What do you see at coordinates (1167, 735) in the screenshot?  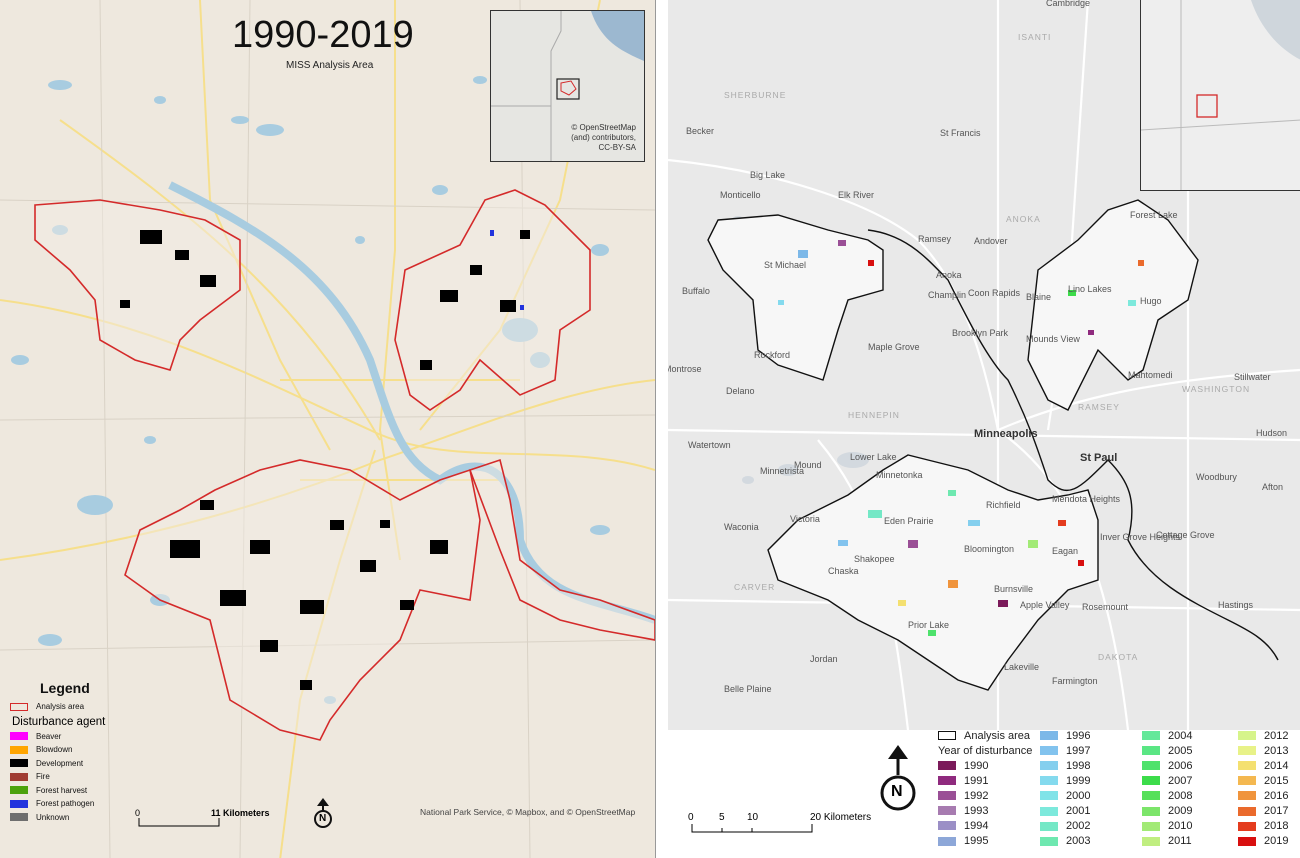 I see `legend-year-item: 2004` at bounding box center [1167, 735].